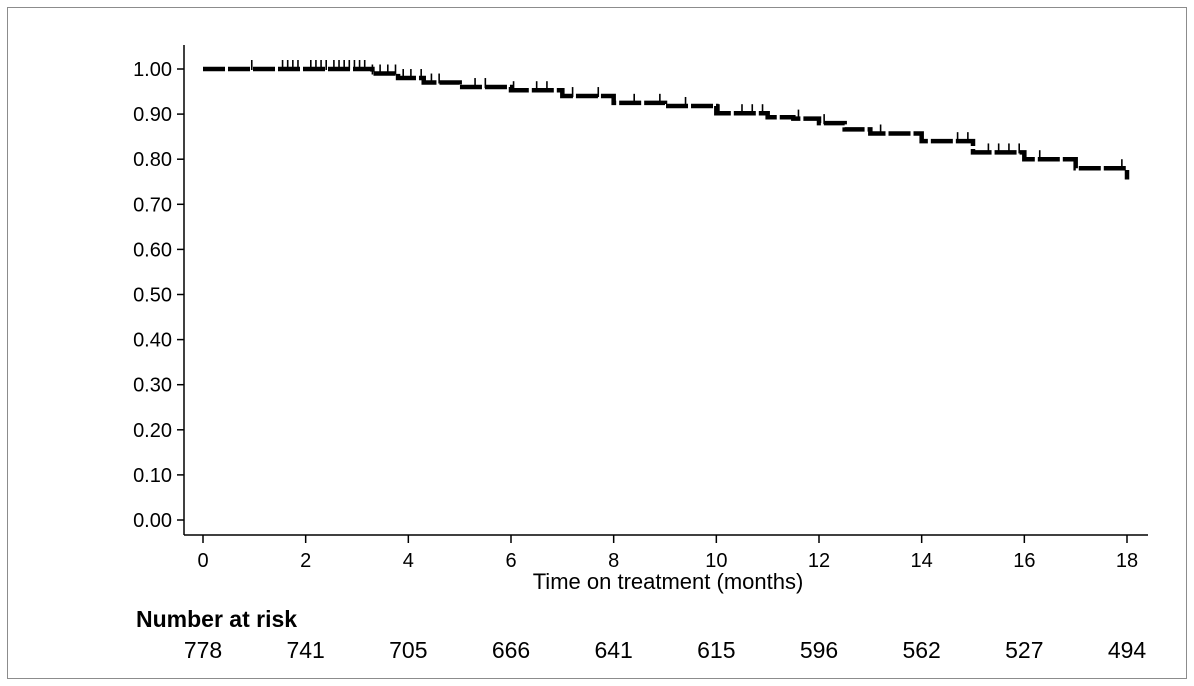 This screenshot has height=686, width=1194. I want to click on survival-curve-group, so click(666, 123).